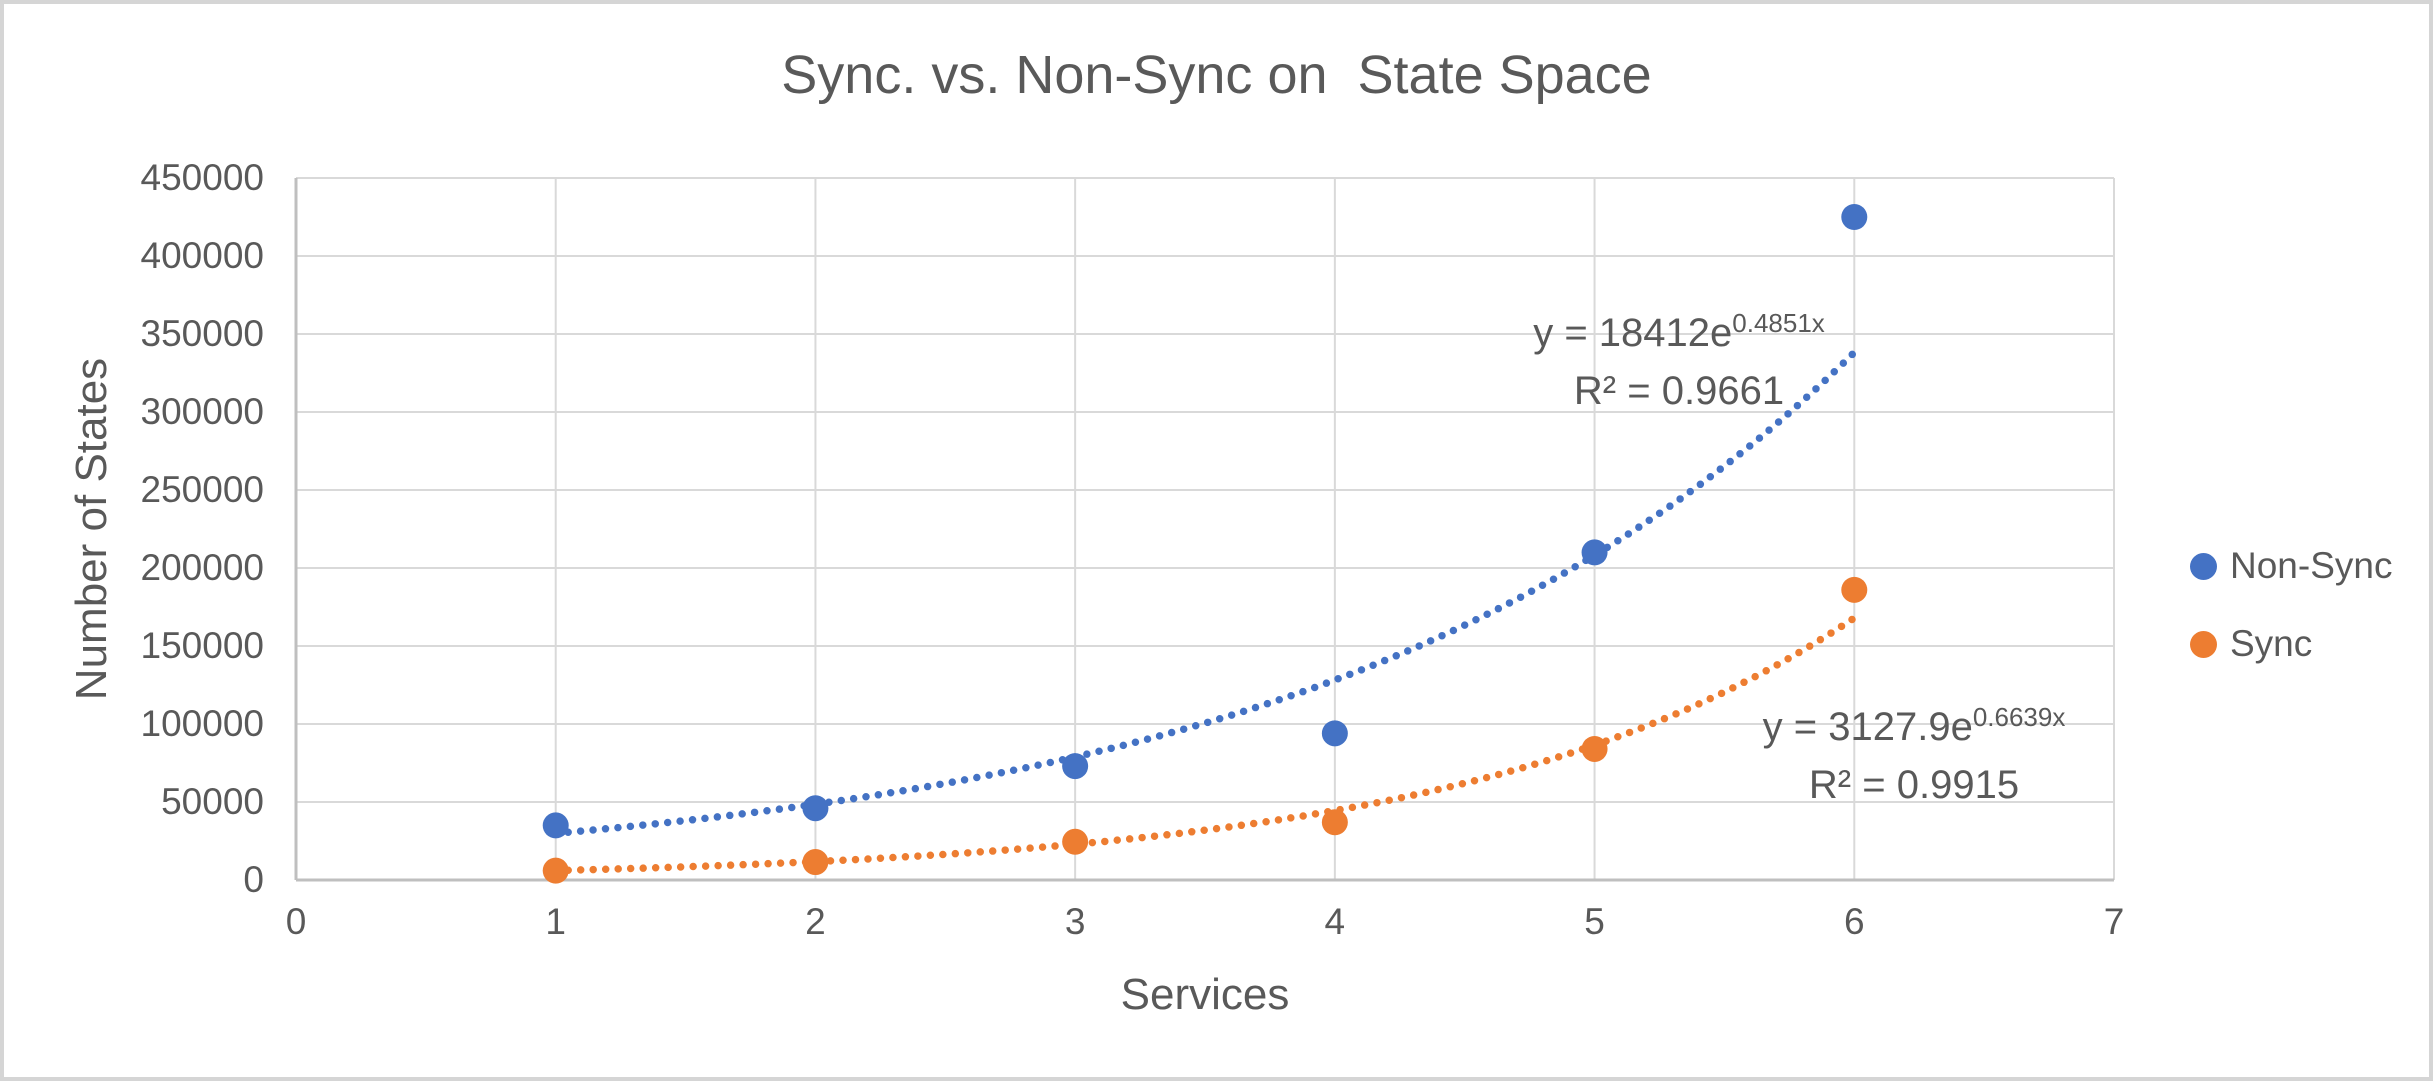  I want to click on trendline-equation-text: y = 3127.9e0.6639x, so click(1914, 725).